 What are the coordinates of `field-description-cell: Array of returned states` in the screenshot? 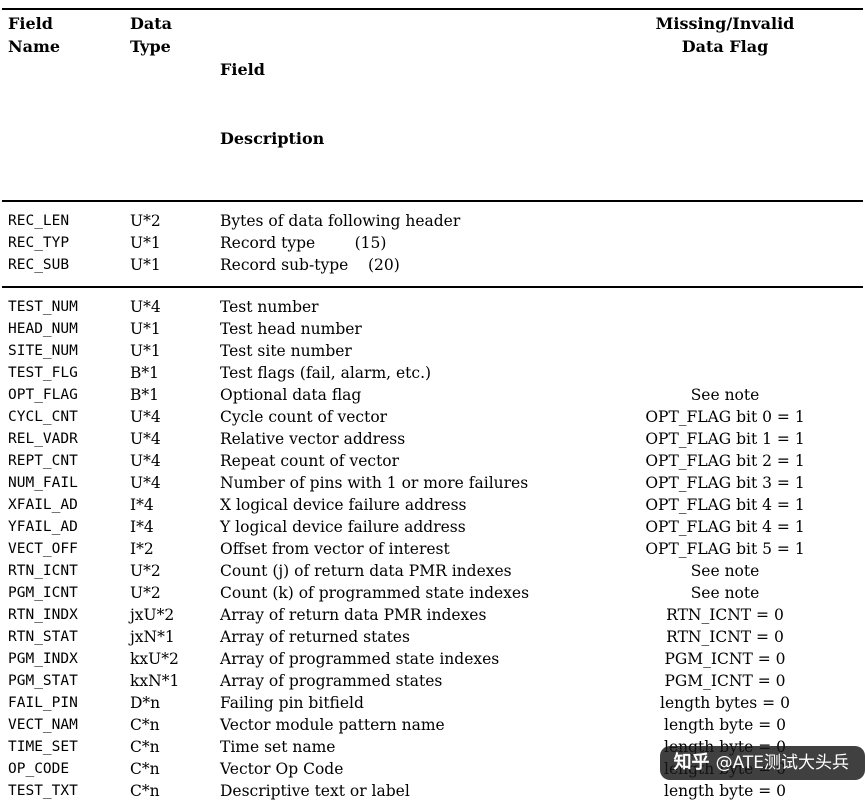 It's located at (315, 637).